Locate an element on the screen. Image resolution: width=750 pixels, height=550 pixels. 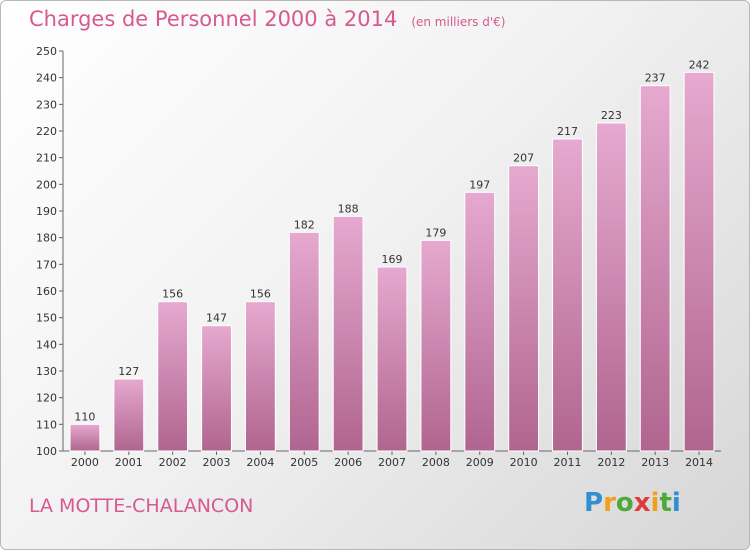
bar-2002 is located at coordinates (173, 376).